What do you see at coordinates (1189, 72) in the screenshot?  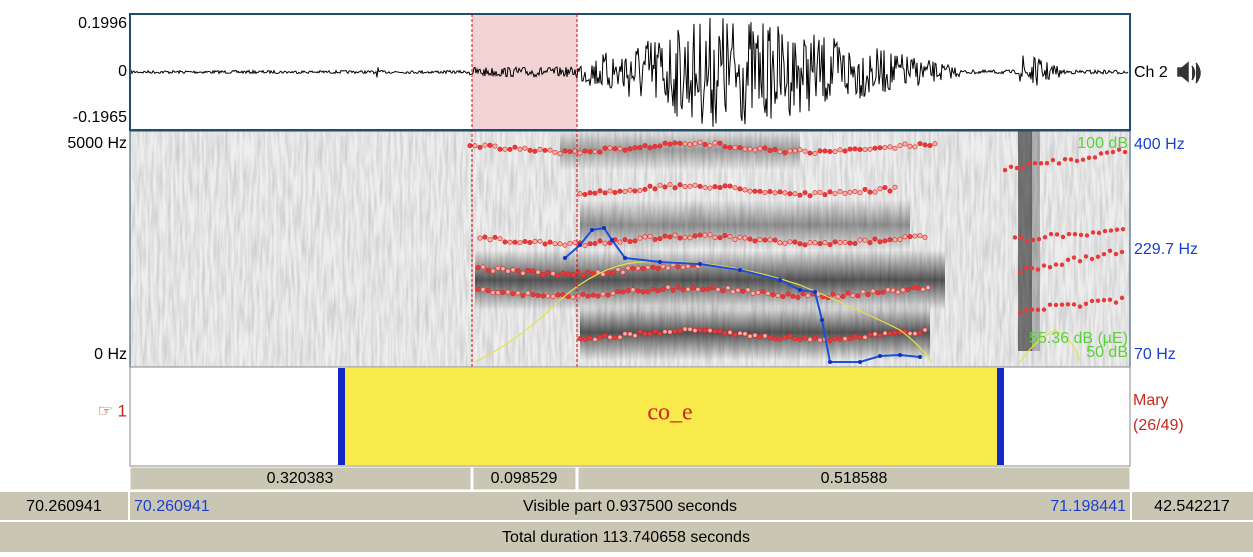 I see `speaker-icon` at bounding box center [1189, 72].